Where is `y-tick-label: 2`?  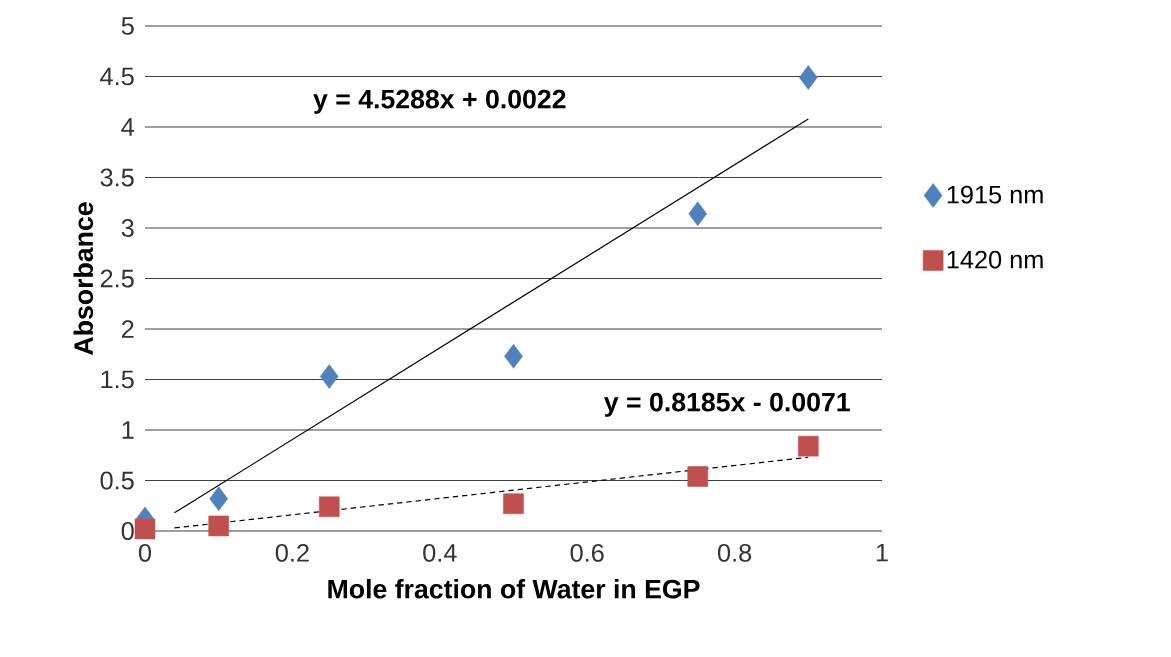 y-tick-label: 2 is located at coordinates (127, 329).